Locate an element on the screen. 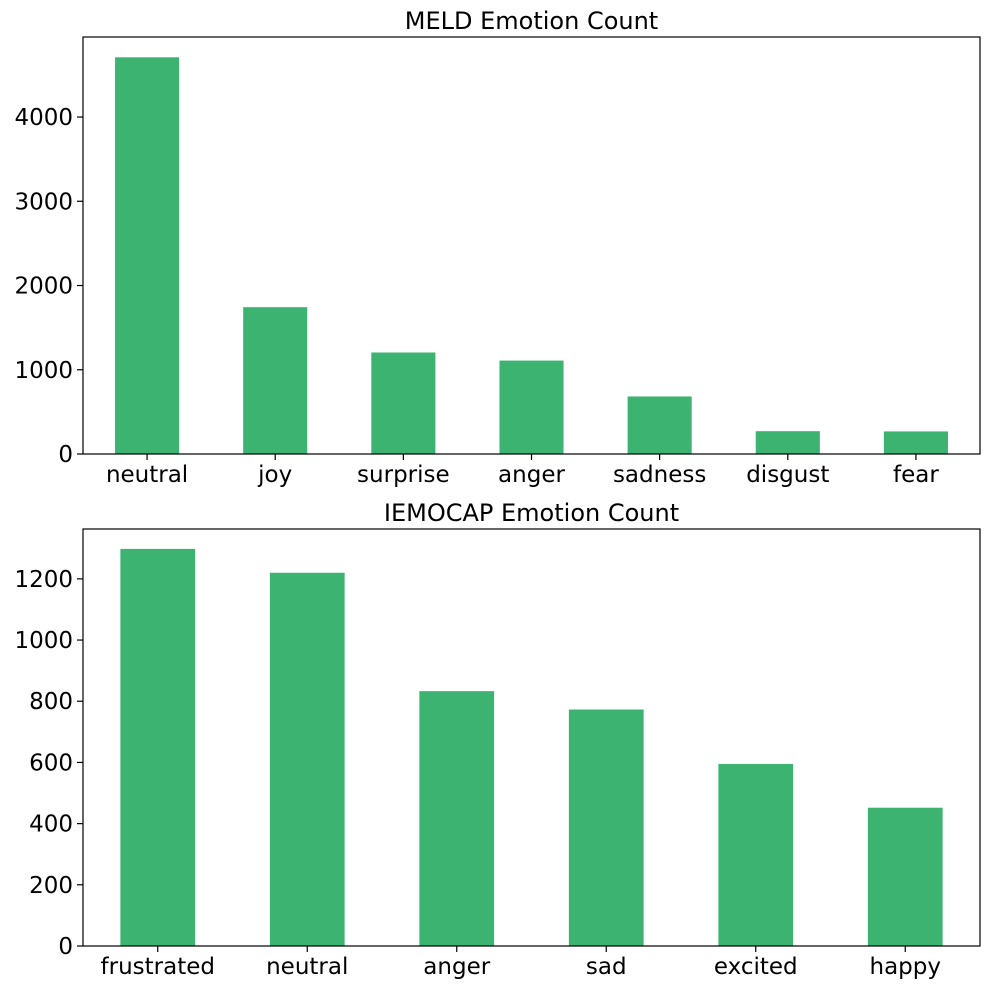 This screenshot has height=989, width=989. bar-frustrated is located at coordinates (158, 747).